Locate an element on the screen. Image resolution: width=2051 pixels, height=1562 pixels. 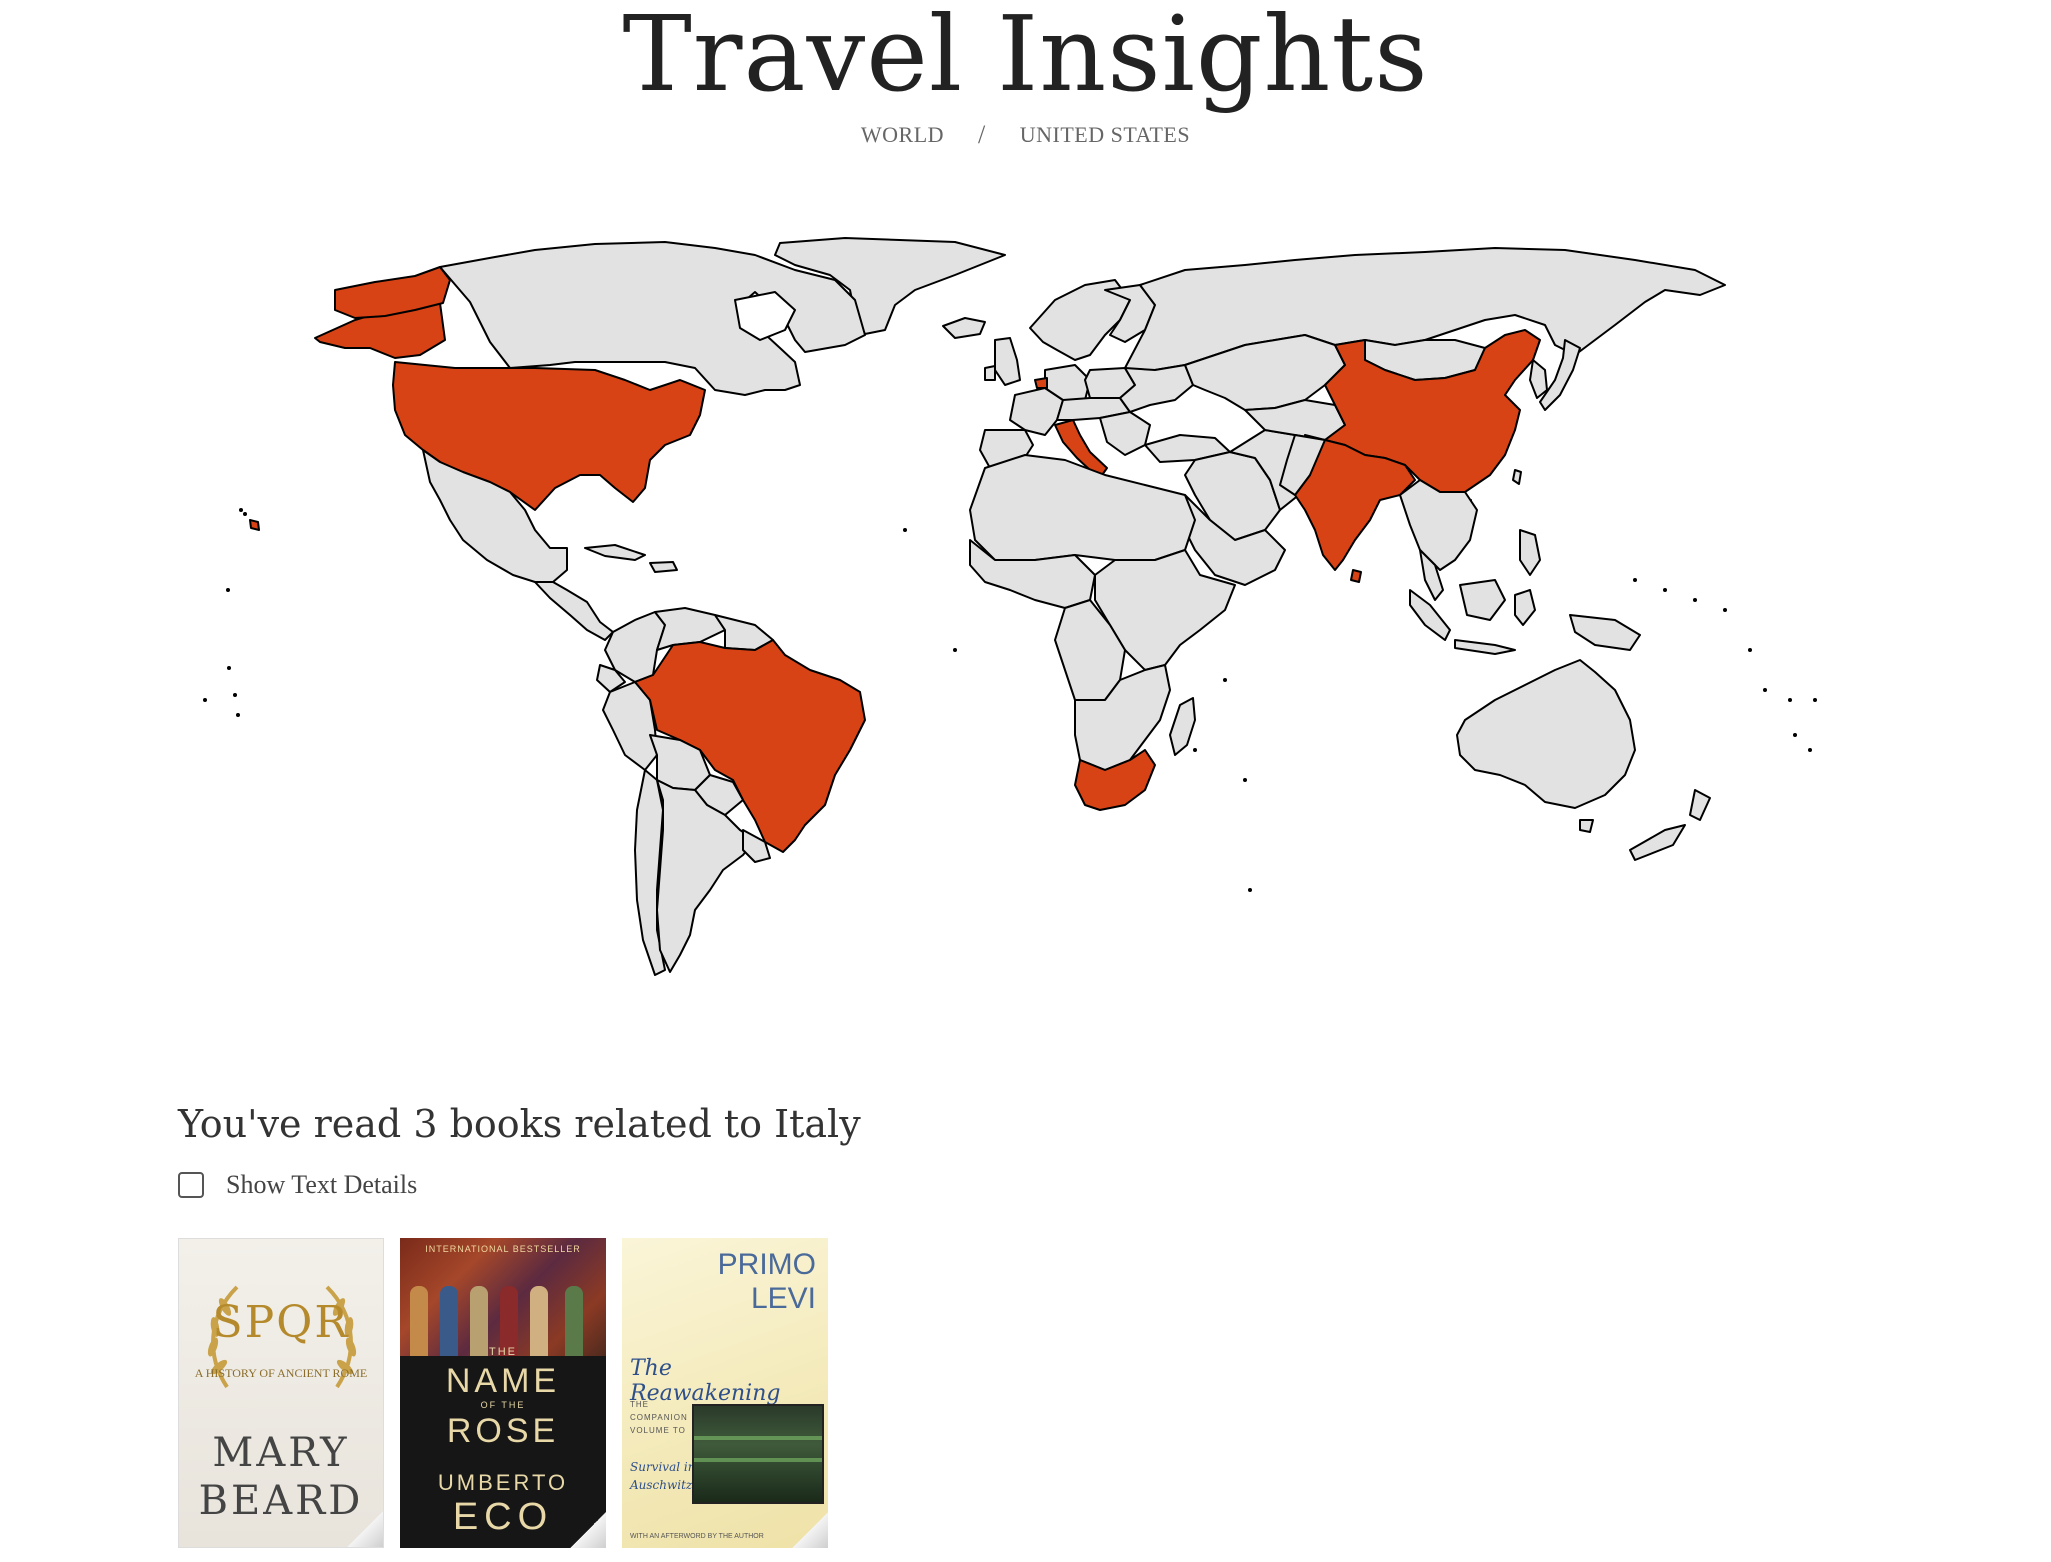
cover-artwork is located at coordinates (503, 1297).